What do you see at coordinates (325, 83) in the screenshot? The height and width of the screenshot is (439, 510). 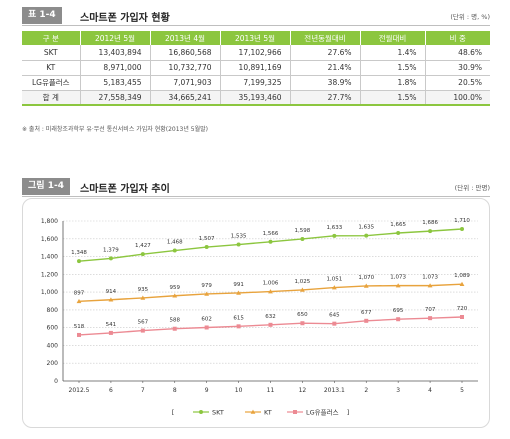 I see `table-cell: 38.9%` at bounding box center [325, 83].